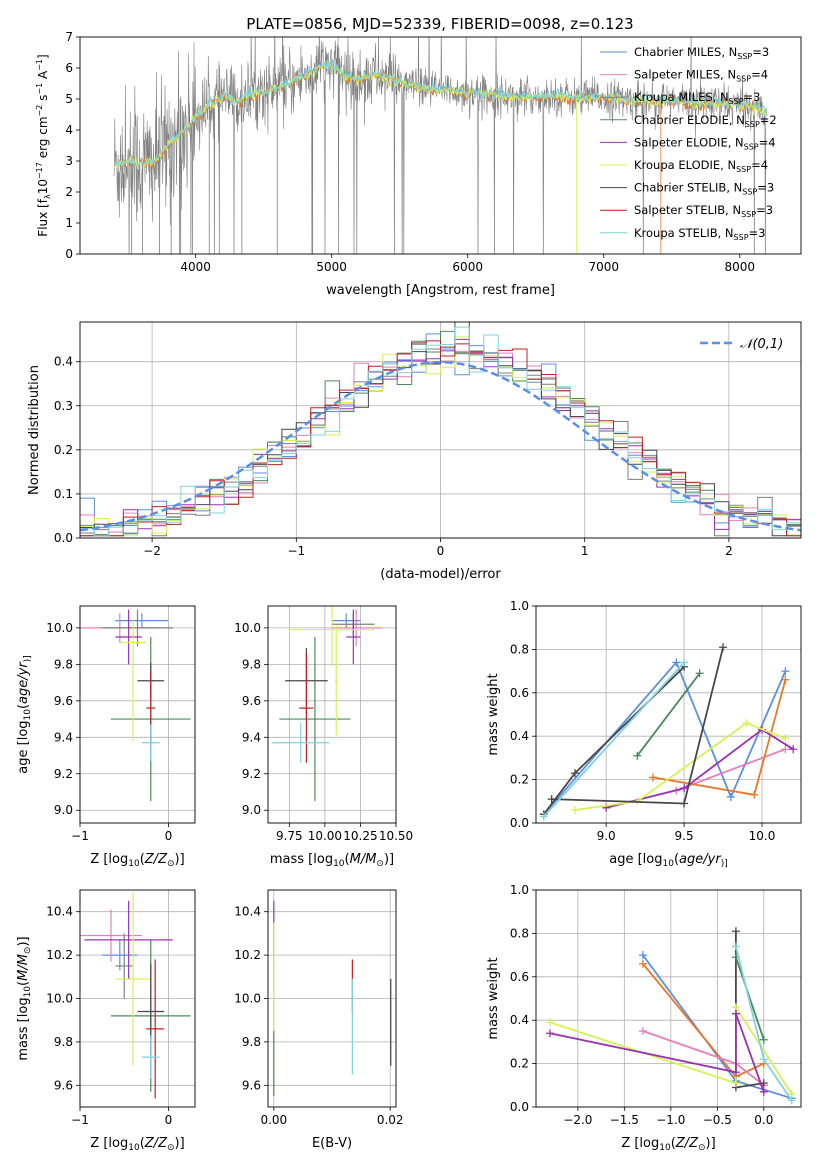 The image size is (819, 1170). I want to click on y-tick-label: 10.2, so click(247, 955).